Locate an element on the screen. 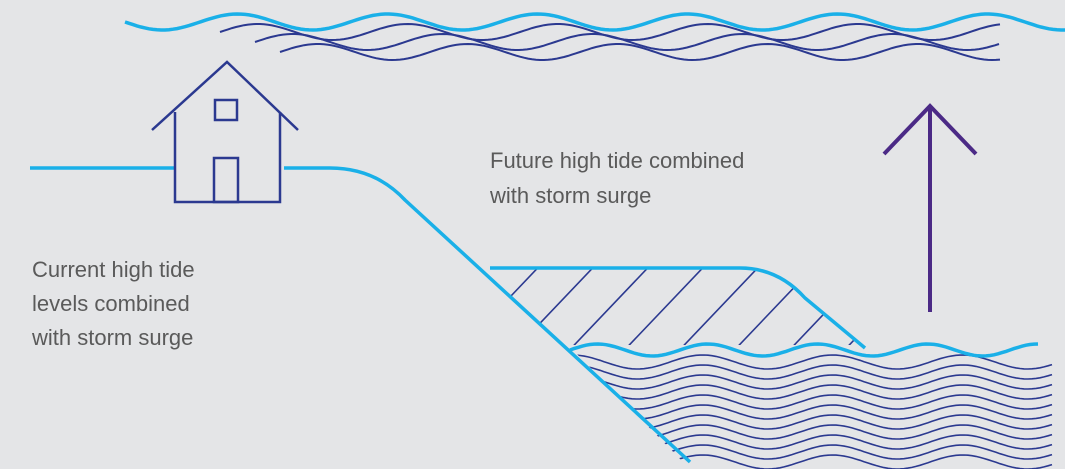  future-label: Future high tide combined is located at coordinates (617, 160).